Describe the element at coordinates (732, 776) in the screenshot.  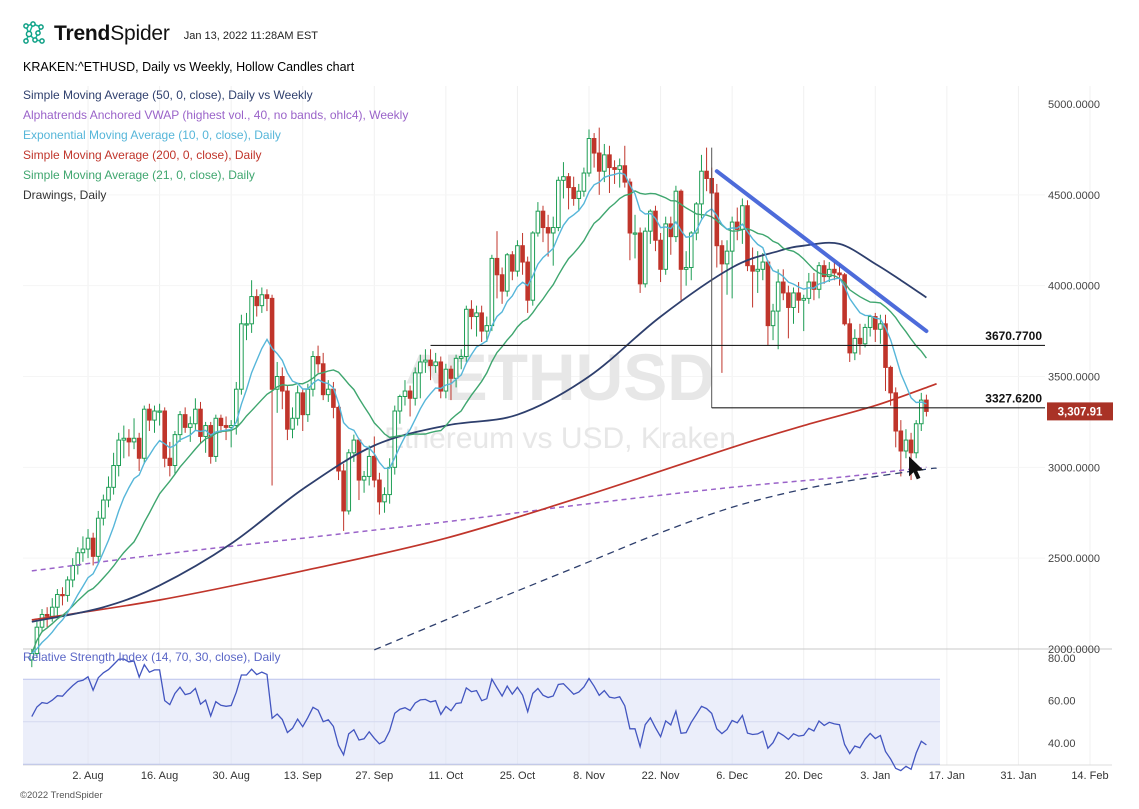
I see `x-axis-label: 6. Dec` at that location.